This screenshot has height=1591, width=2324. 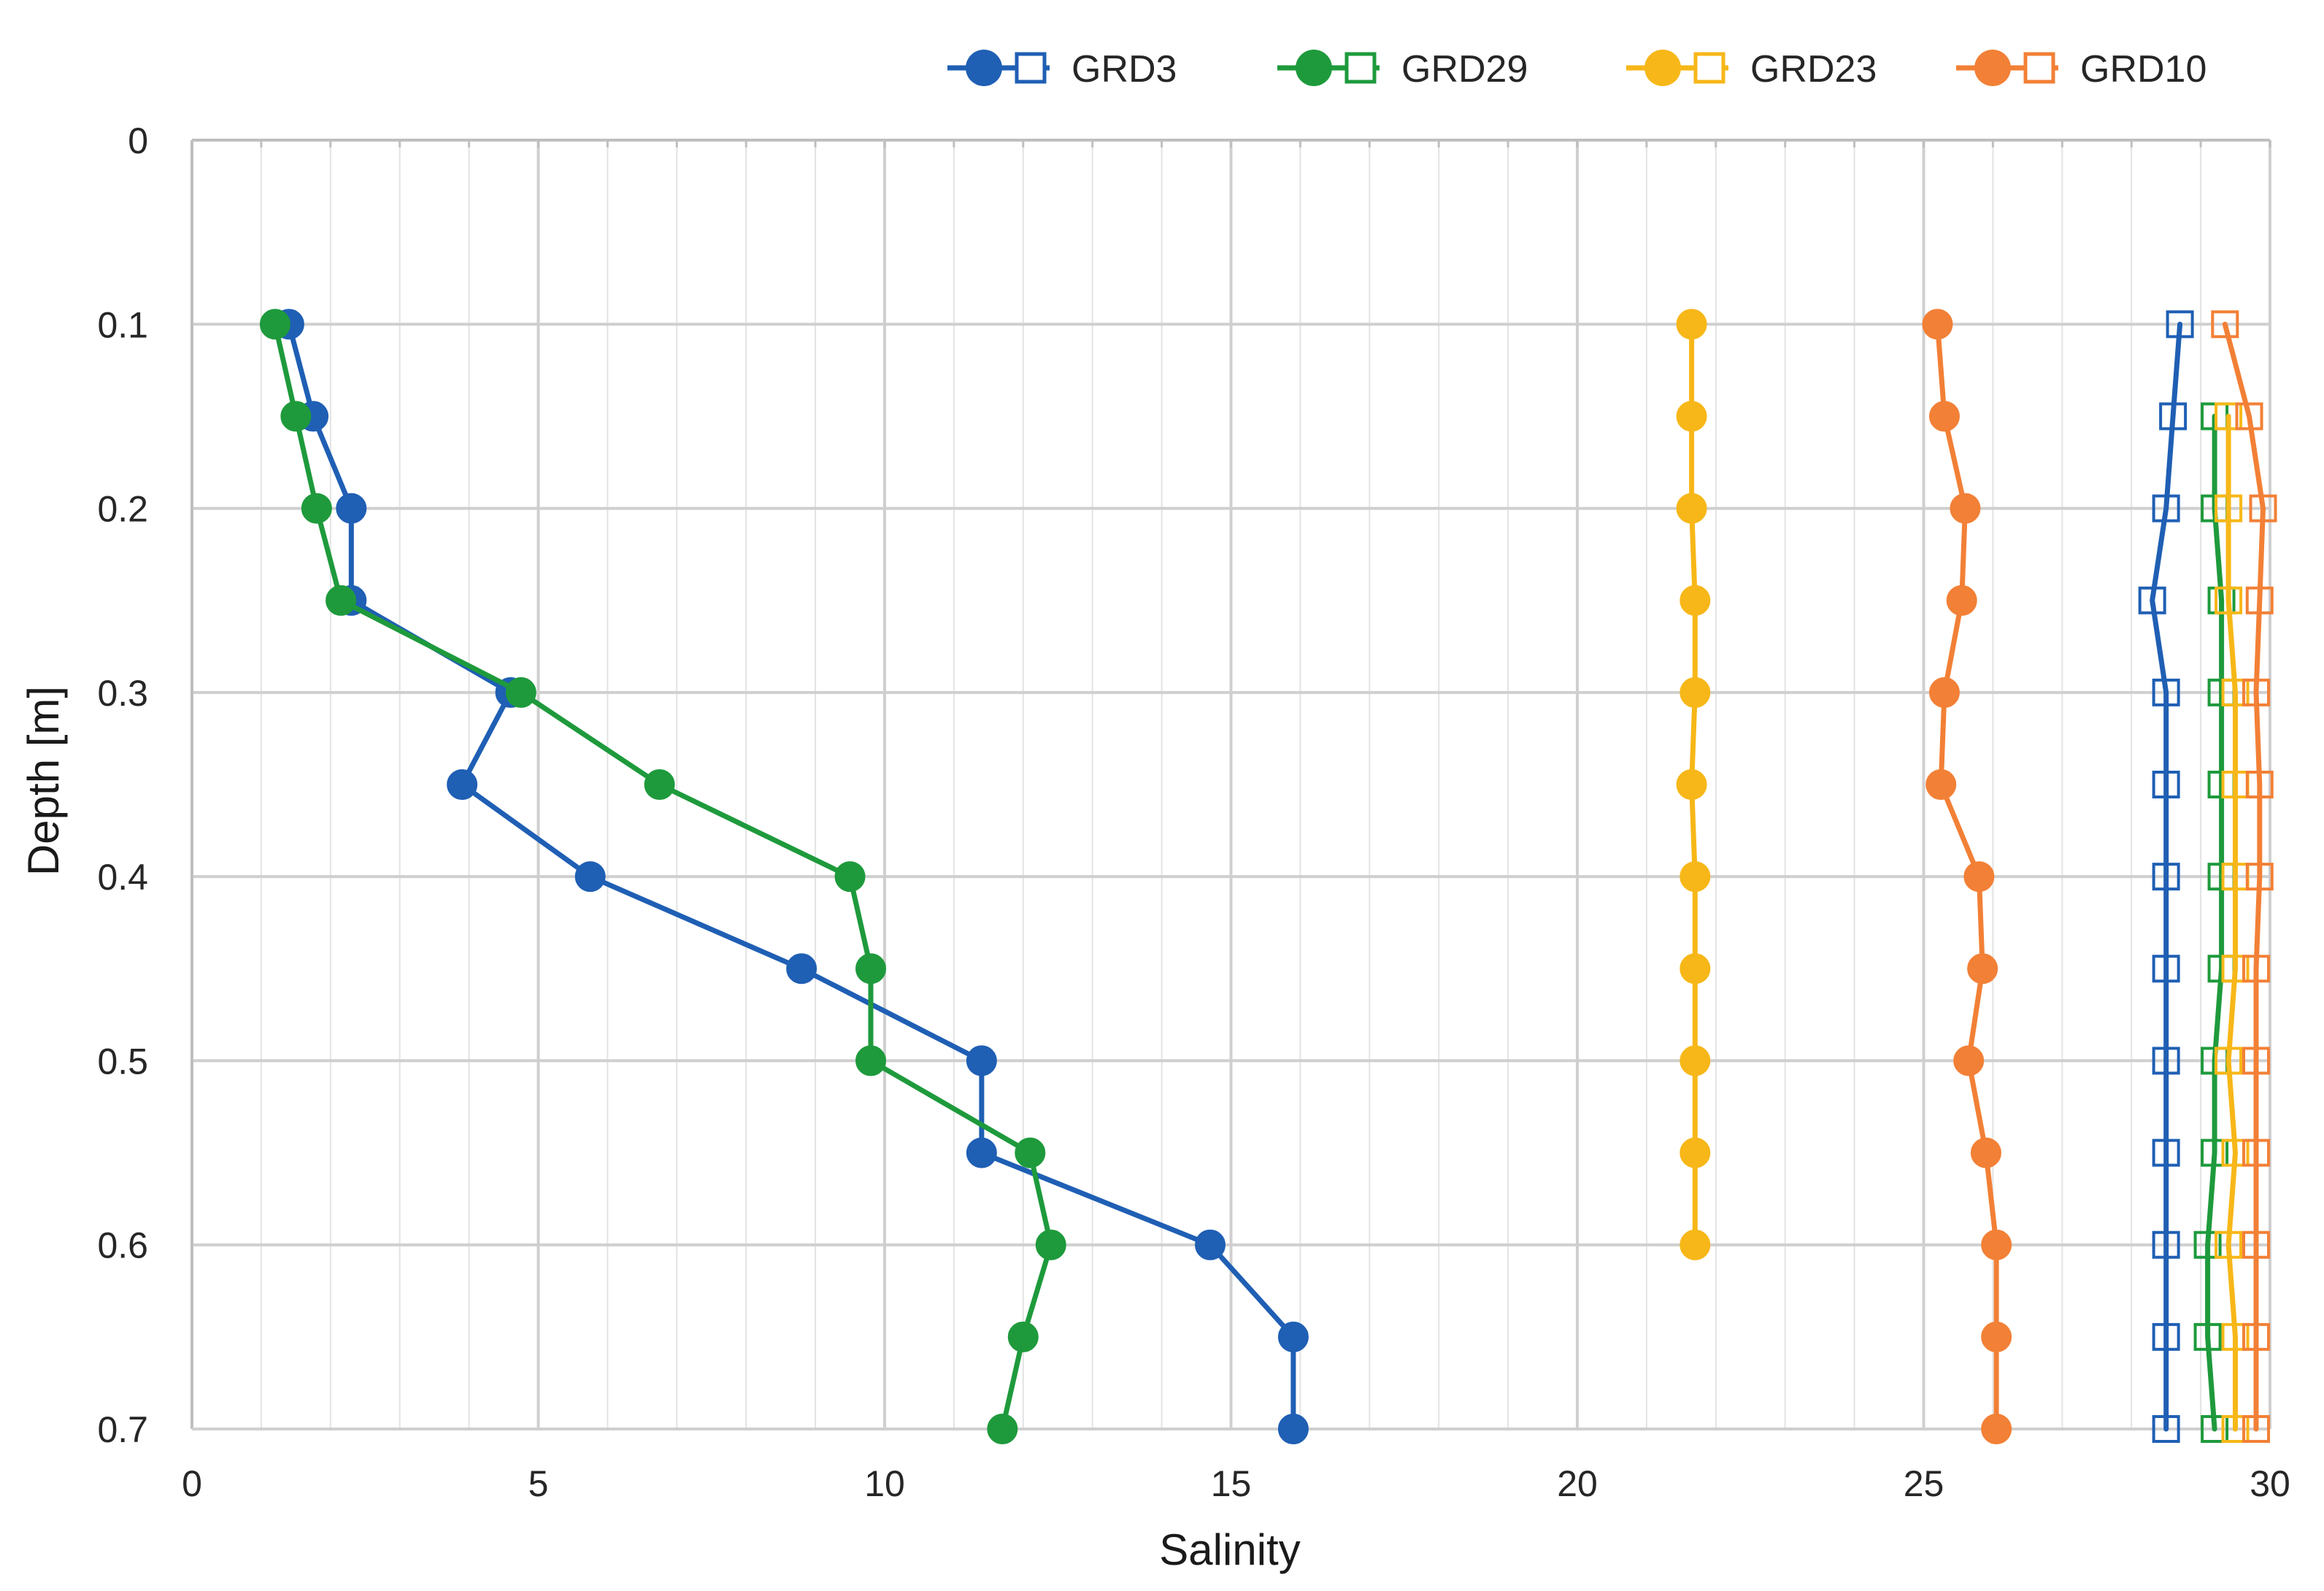 I want to click on y-tick-label: 0, so click(x=138, y=140).